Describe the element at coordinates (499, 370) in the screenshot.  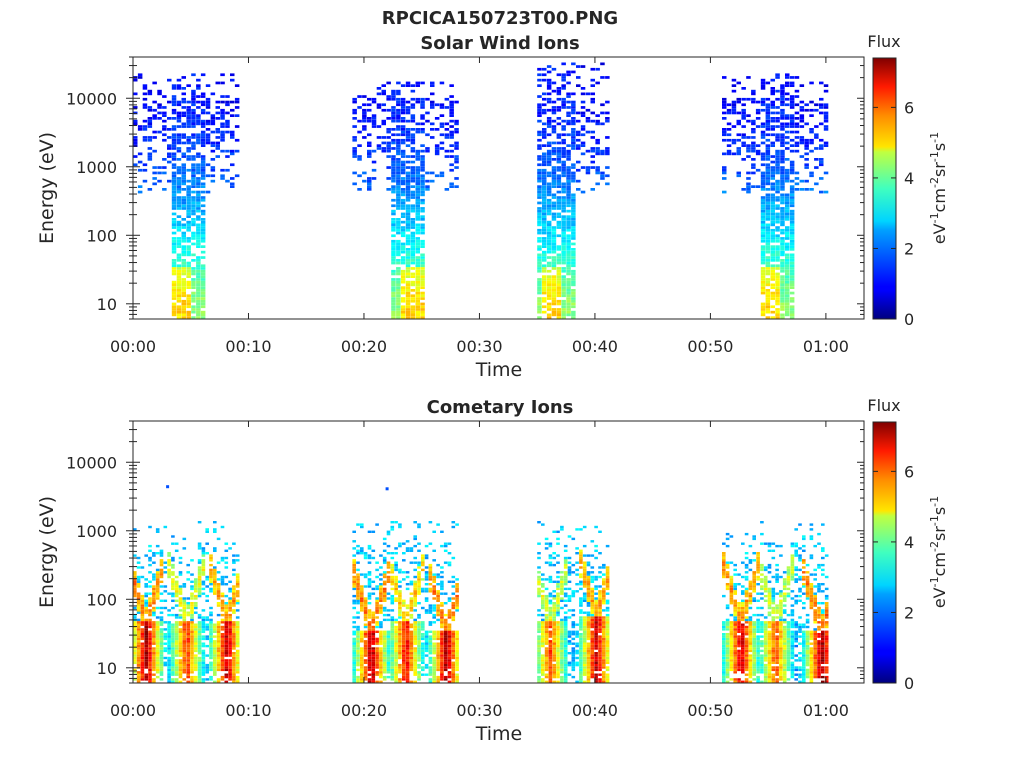
I see `solar-wind-xlabel: Time` at that location.